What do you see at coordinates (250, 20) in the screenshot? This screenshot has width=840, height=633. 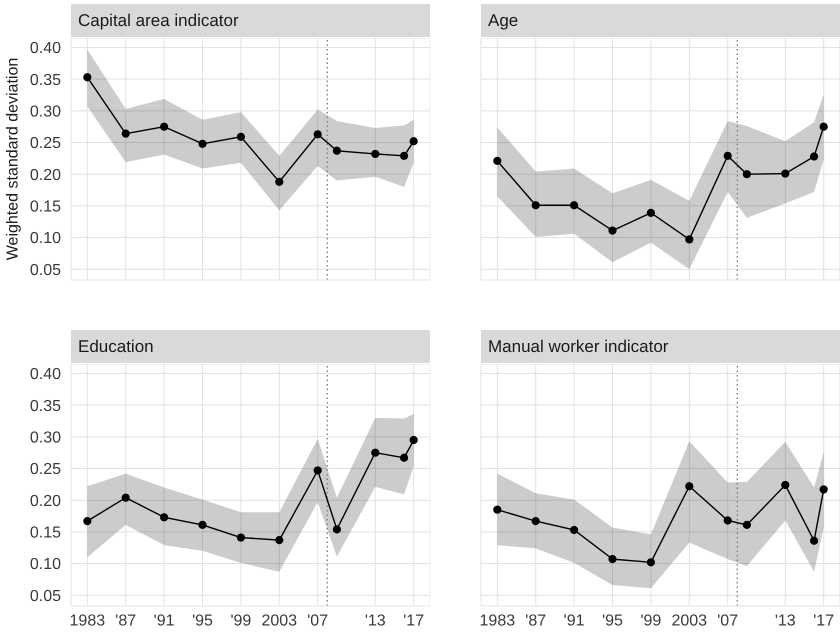 I see `chart-title: Capital area indicator` at bounding box center [250, 20].